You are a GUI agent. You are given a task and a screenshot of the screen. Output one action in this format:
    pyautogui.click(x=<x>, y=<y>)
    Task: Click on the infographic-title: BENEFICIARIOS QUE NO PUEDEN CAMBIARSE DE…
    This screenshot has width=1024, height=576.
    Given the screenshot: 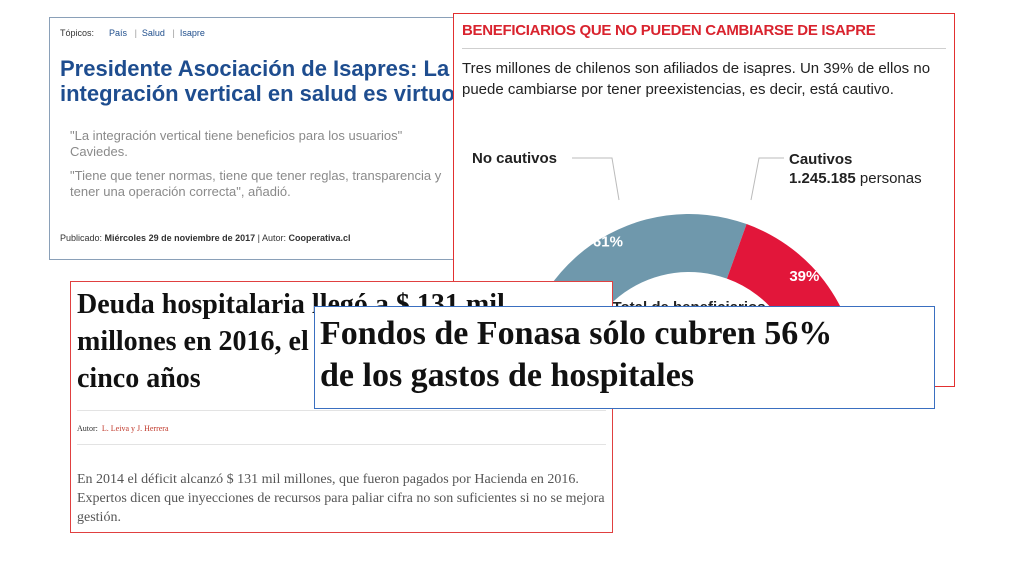 What is the action you would take?
    pyautogui.click(x=669, y=30)
    